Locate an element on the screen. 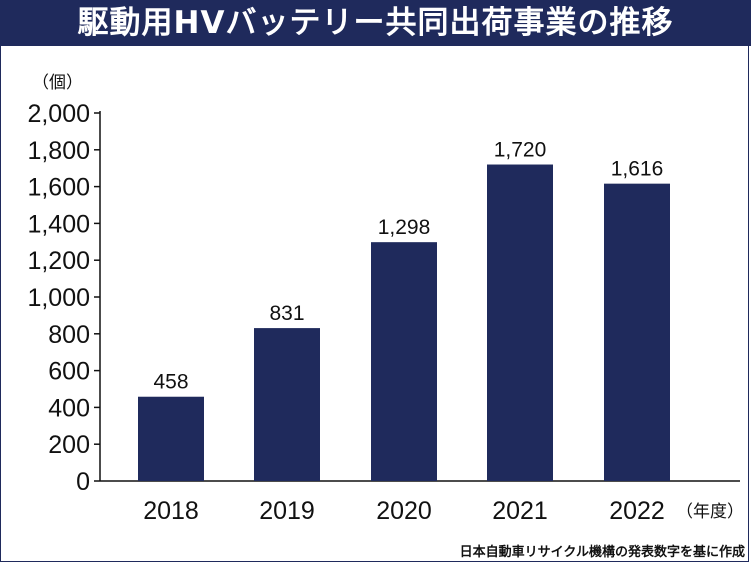 The width and height of the screenshot is (751, 564). y-tick-label: 800 is located at coordinates (69, 335).